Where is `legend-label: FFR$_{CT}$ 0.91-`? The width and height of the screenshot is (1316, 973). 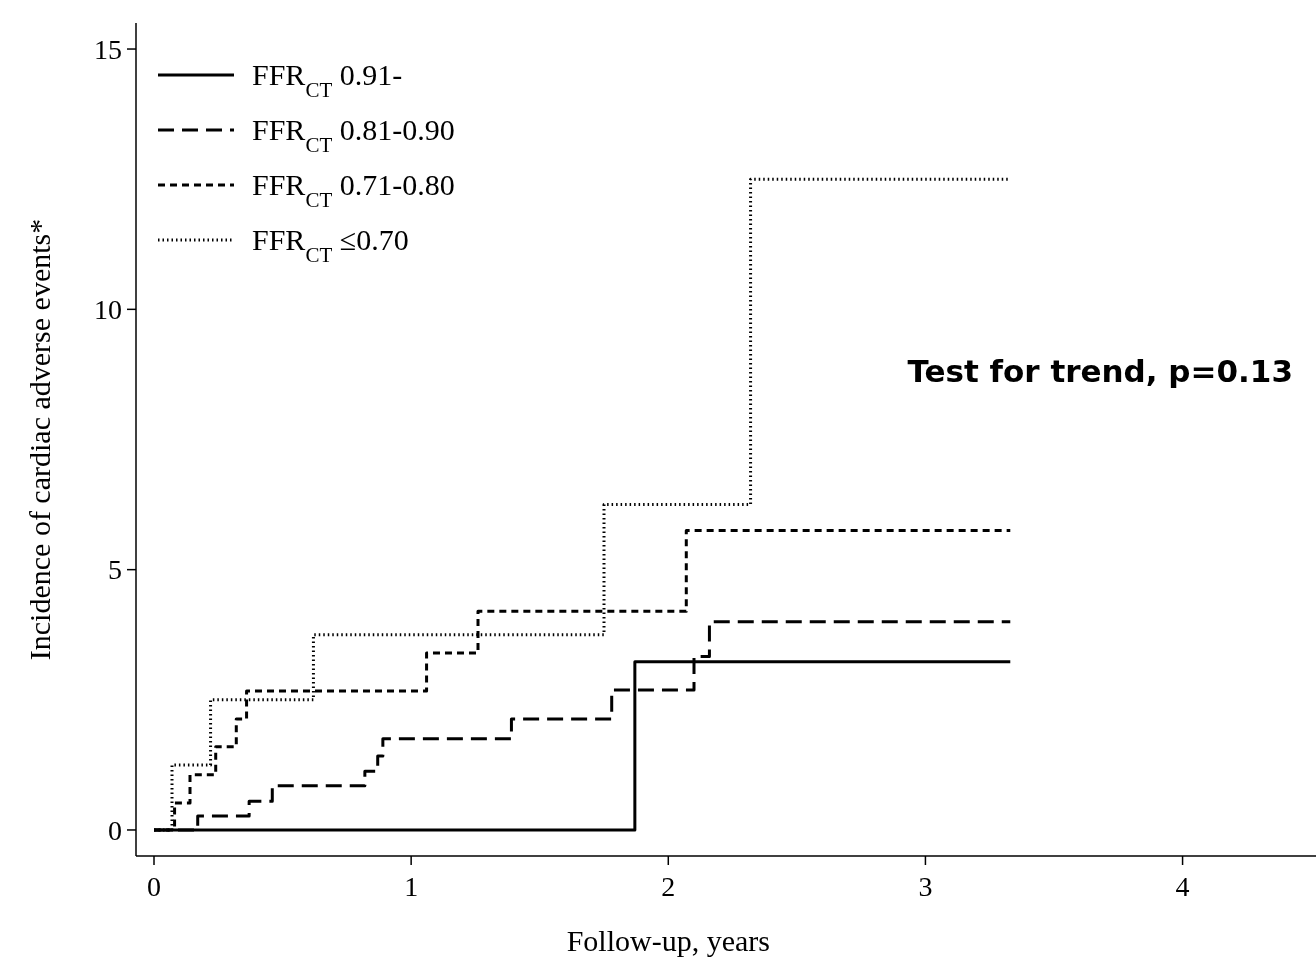 legend-label: FFR$_{CT}$ 0.91- is located at coordinates (327, 80).